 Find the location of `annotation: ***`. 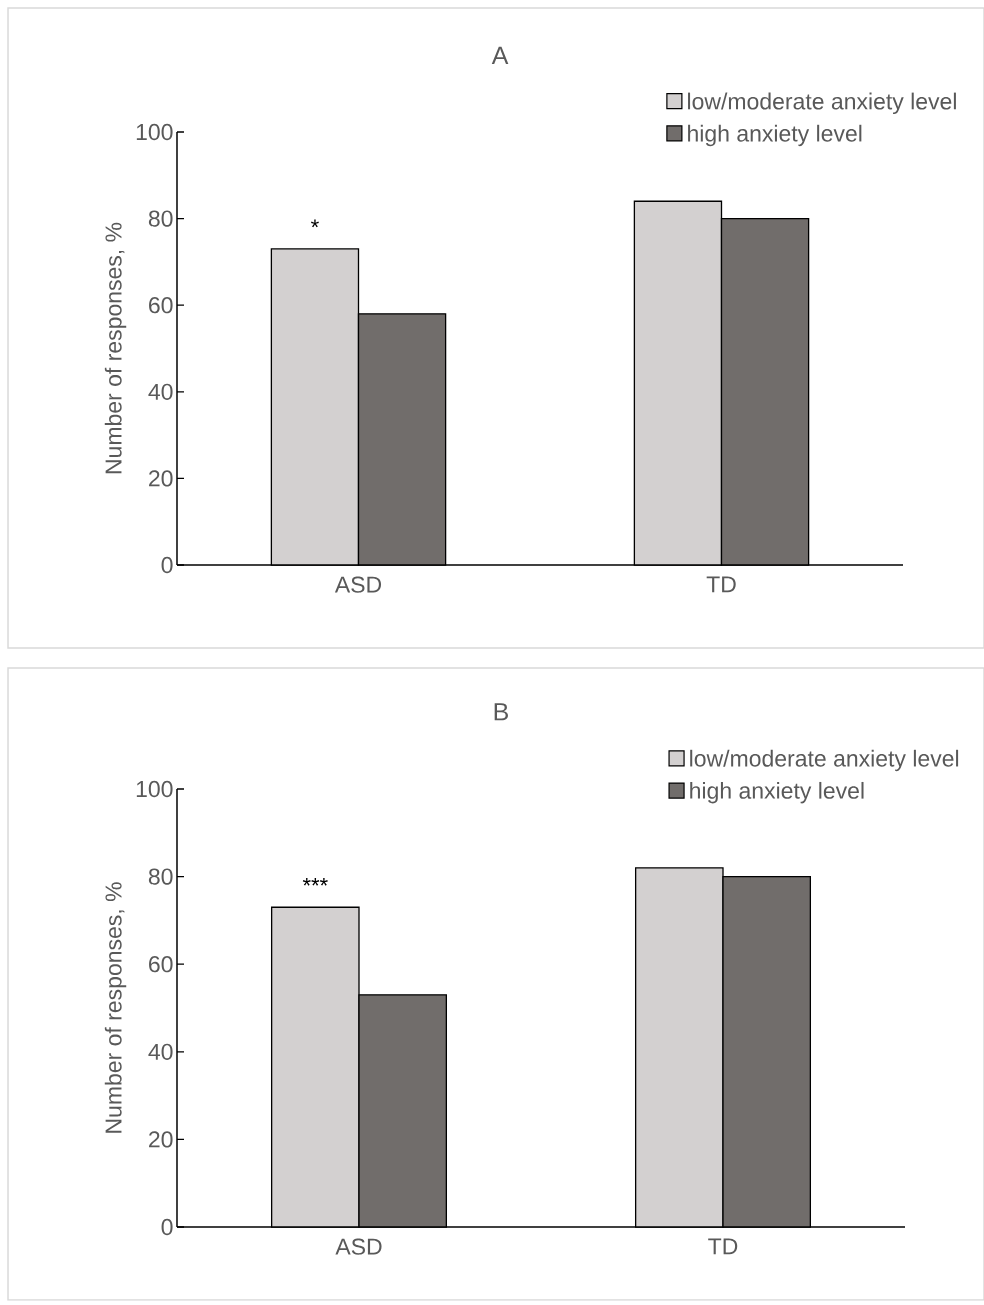

annotation: *** is located at coordinates (315, 881).